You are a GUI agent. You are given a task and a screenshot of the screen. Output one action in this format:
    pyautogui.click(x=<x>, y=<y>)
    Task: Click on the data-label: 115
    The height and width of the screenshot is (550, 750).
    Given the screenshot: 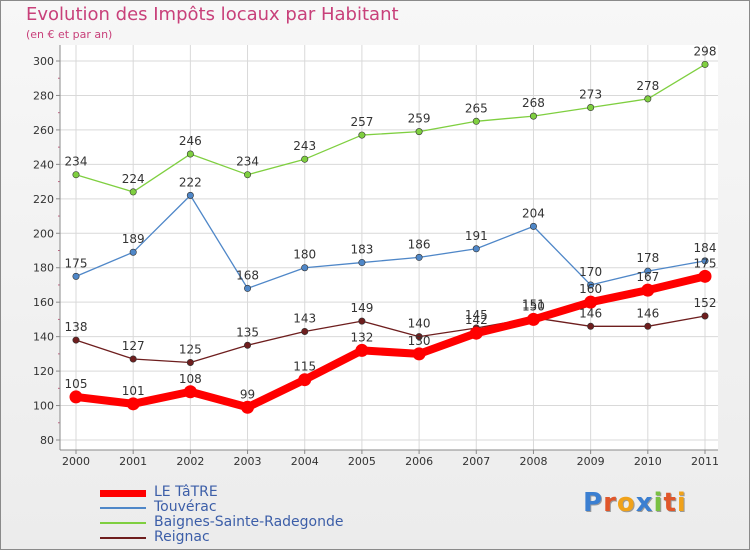 What is the action you would take?
    pyautogui.click(x=304, y=367)
    